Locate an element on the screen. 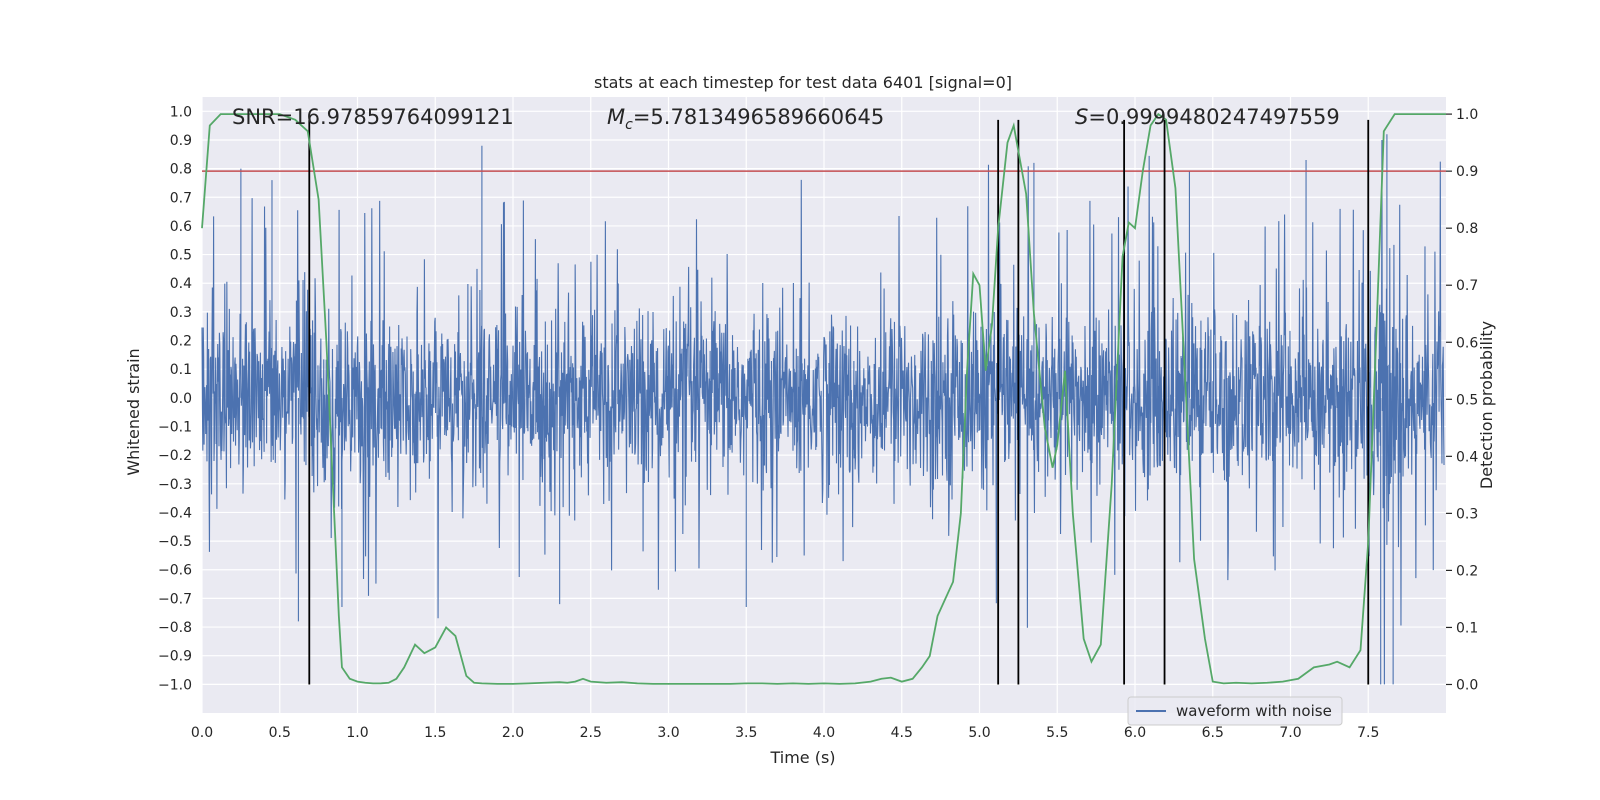 This screenshot has width=1600, height=800. y-left-tick-label: 0.8 is located at coordinates (181, 170).